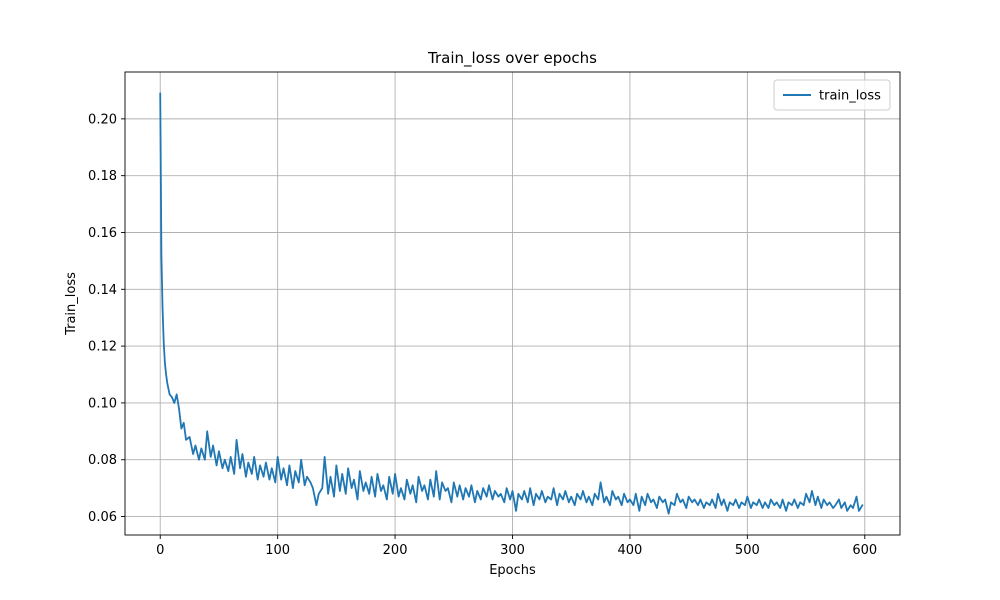 This screenshot has height=600, width=1000. What do you see at coordinates (850, 96) in the screenshot?
I see `legend-label-train-loss: train_loss` at bounding box center [850, 96].